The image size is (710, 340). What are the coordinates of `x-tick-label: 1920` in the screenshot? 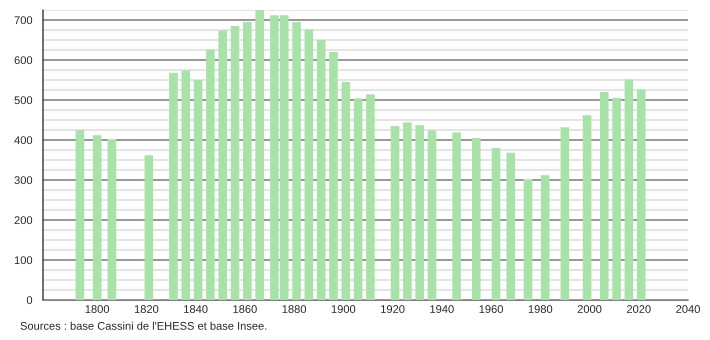 It's located at (393, 309).